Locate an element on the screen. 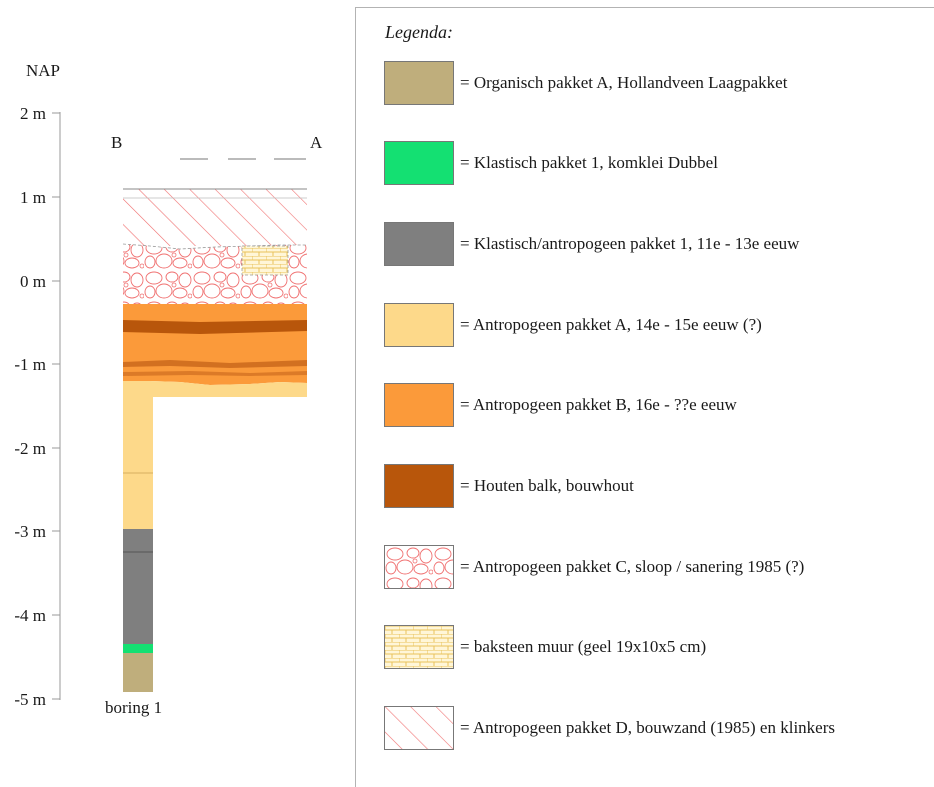  layer-antropogeen-d is located at coordinates (215, 217).